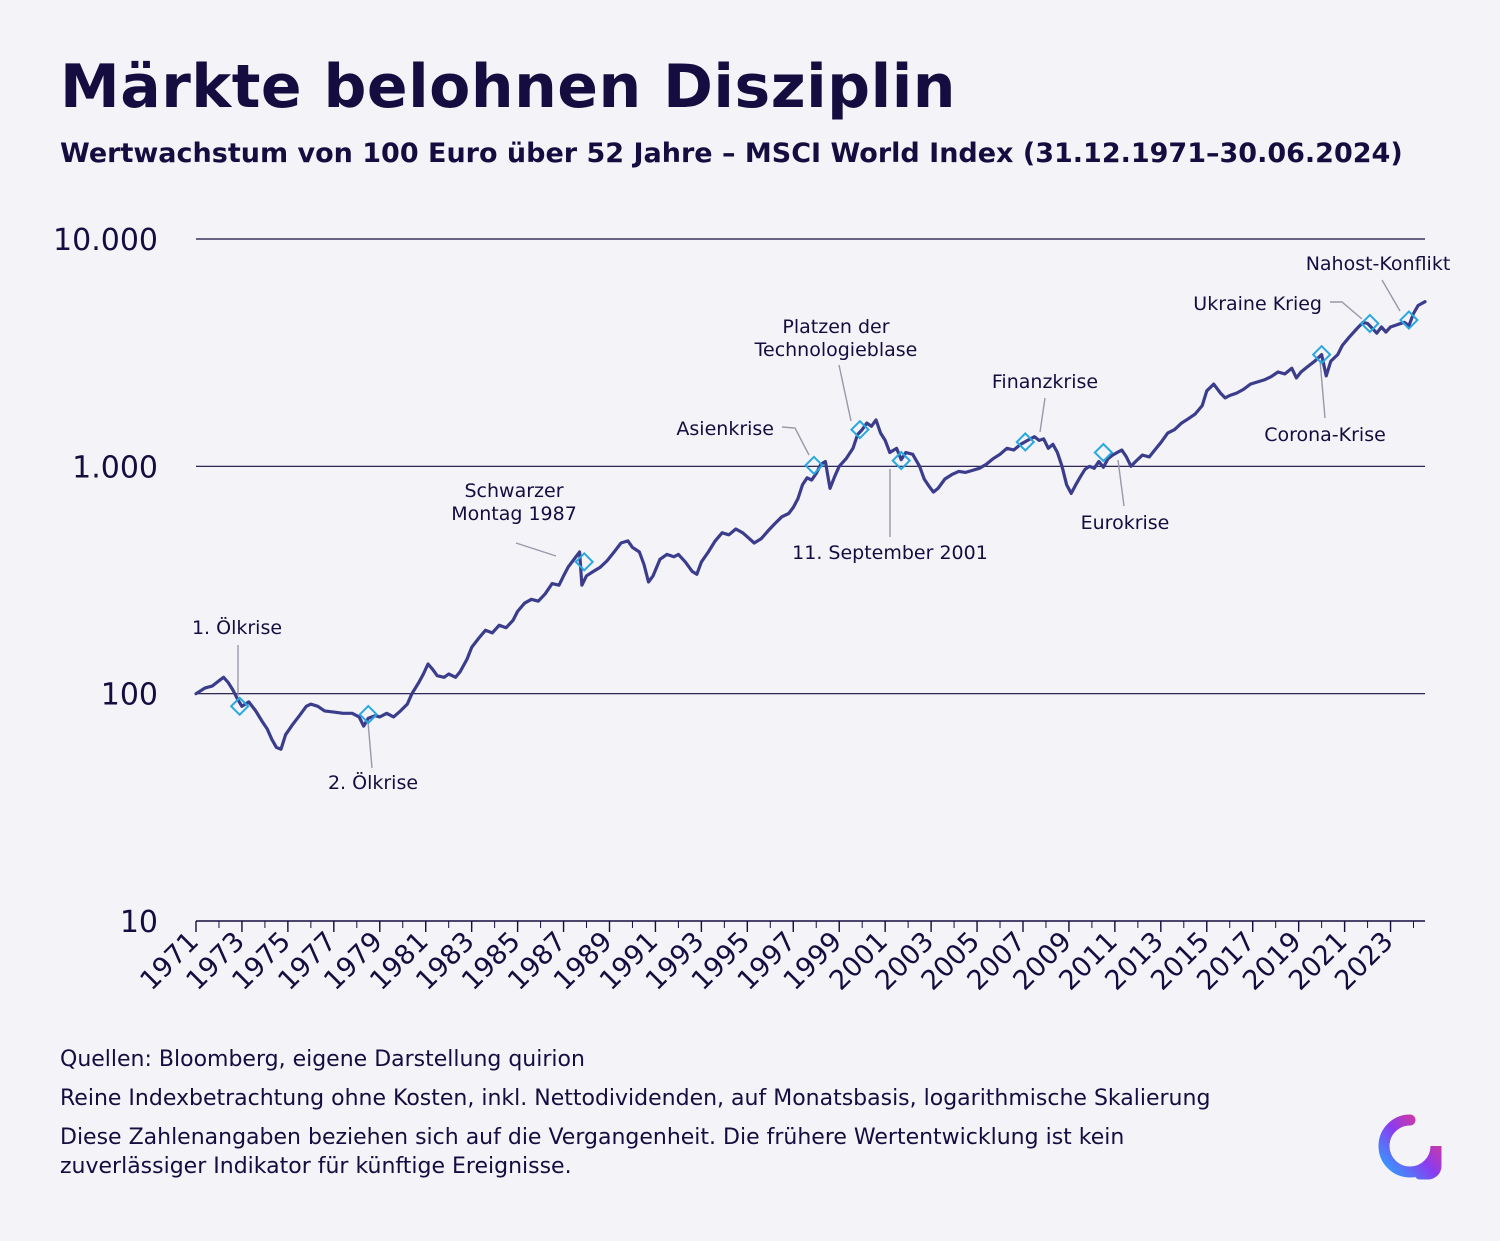 The height and width of the screenshot is (1241, 1500). Describe the element at coordinates (836, 378) in the screenshot. I see `annotation: Platzen der Technologieblase` at that location.